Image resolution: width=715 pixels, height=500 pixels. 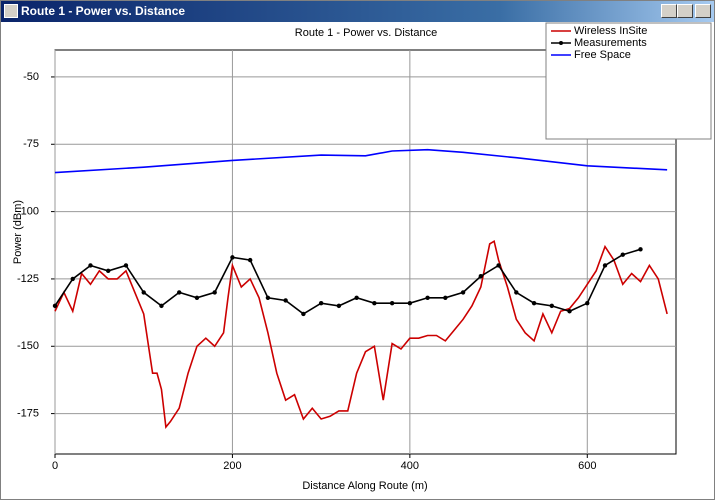 What do you see at coordinates (11, 11) in the screenshot?
I see `window-icon` at bounding box center [11, 11].